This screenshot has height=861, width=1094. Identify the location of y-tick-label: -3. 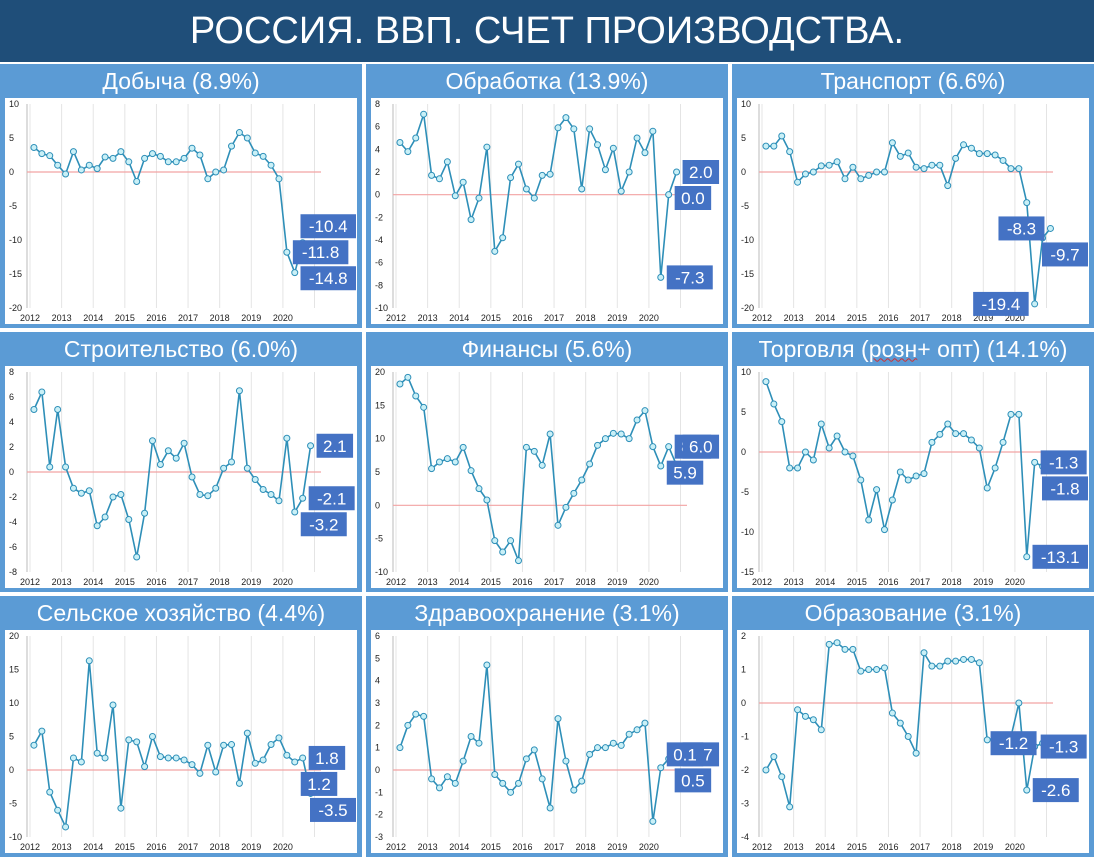
(379, 837).